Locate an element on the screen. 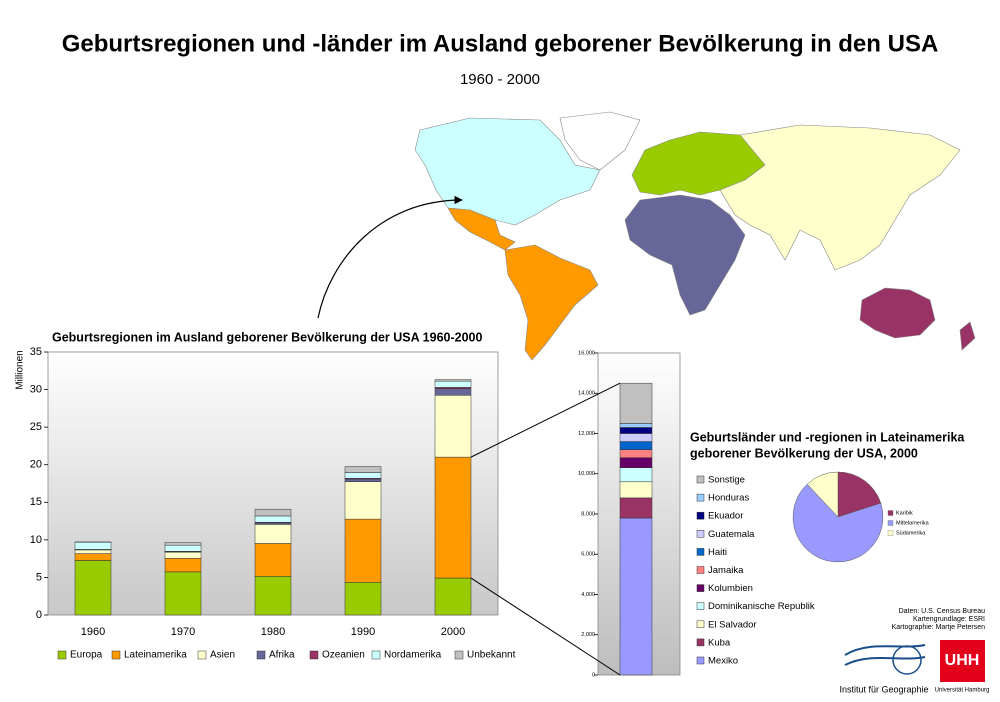  legend-label: Ekuador is located at coordinates (725, 516).